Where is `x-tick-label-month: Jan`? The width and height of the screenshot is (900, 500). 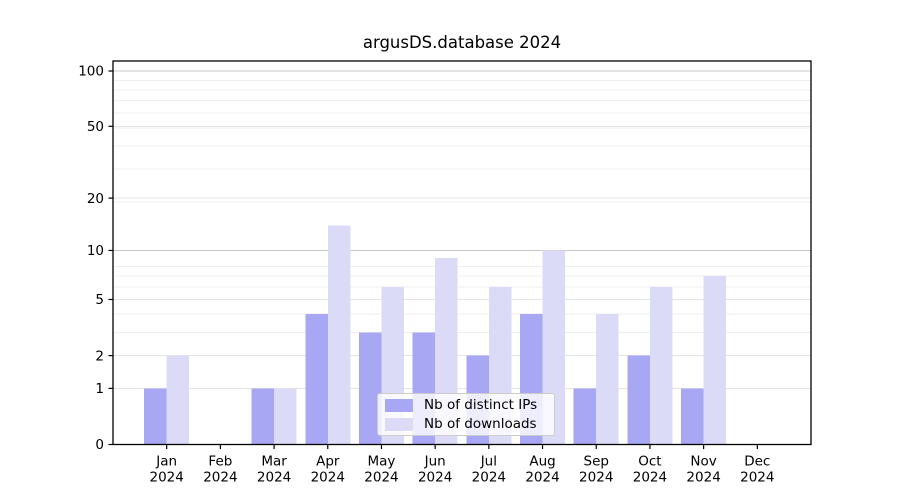
x-tick-label-month: Jan is located at coordinates (166, 462).